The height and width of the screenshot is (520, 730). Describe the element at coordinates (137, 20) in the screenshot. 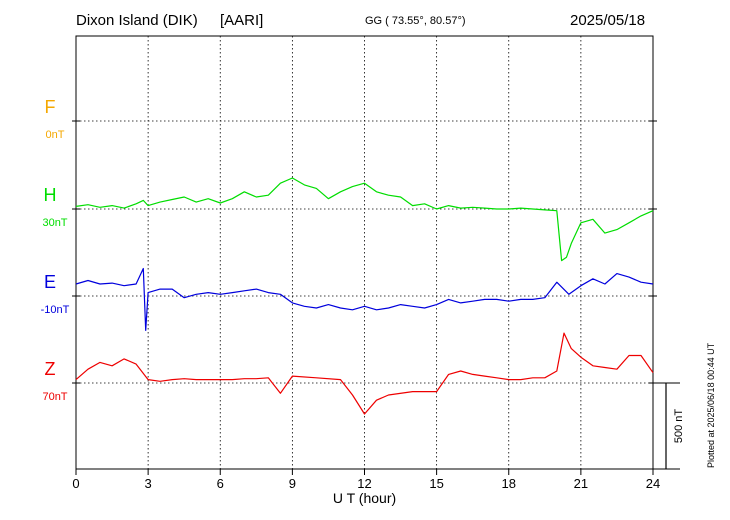

I see `station-title: Dixon Island (DIK)` at that location.